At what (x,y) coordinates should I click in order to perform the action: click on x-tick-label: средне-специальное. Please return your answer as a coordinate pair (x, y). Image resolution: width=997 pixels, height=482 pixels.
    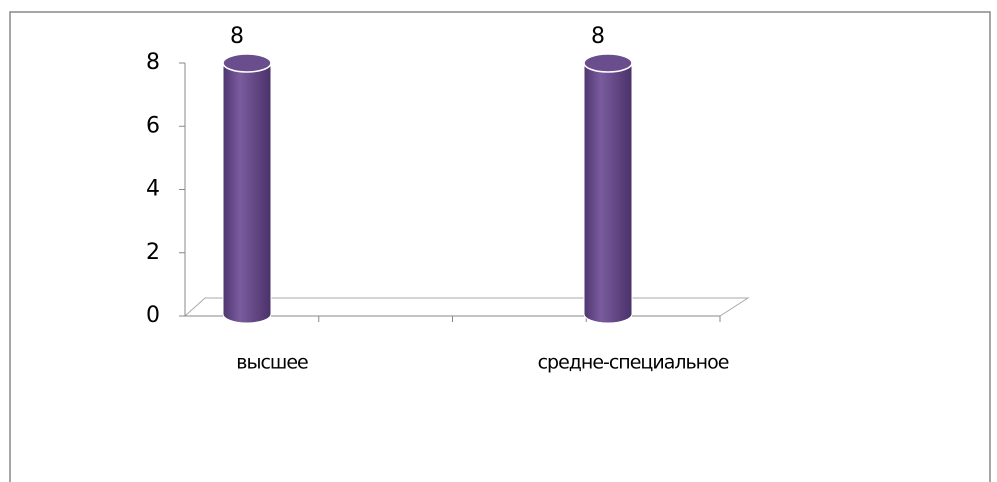
    Looking at the image, I should click on (633, 363).